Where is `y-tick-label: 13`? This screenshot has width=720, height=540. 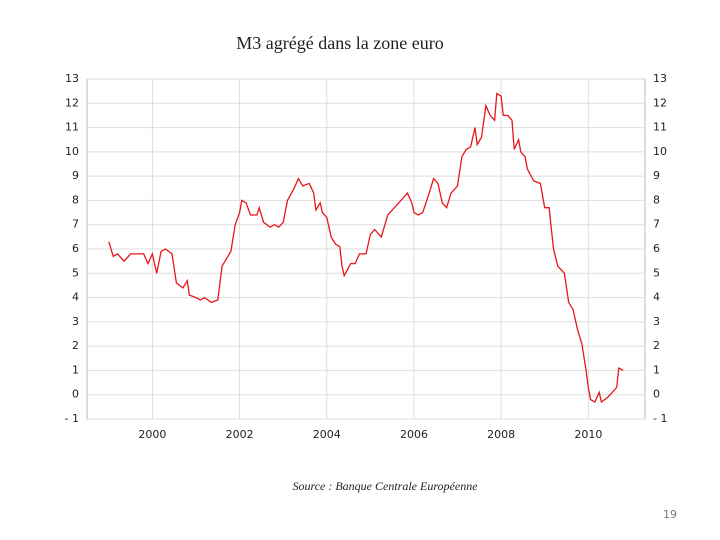 y-tick-label: 13 is located at coordinates (72, 78).